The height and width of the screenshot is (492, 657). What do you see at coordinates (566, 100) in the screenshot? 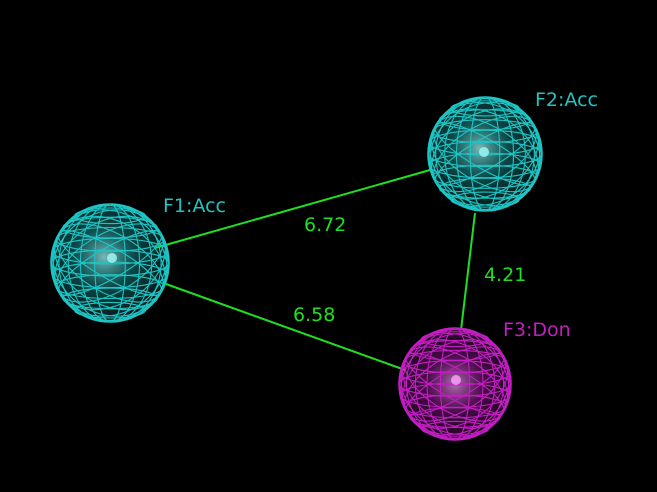
I see `feature-label-f2: F2:Acc` at bounding box center [566, 100].